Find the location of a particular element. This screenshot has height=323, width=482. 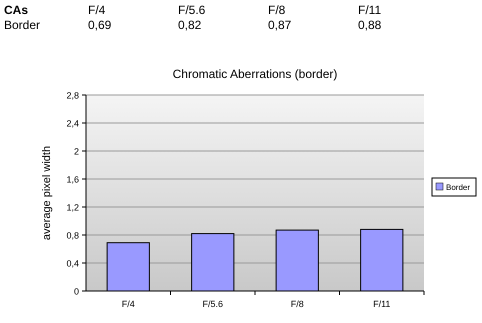

y-tick-label: 1,6 is located at coordinates (72, 179).